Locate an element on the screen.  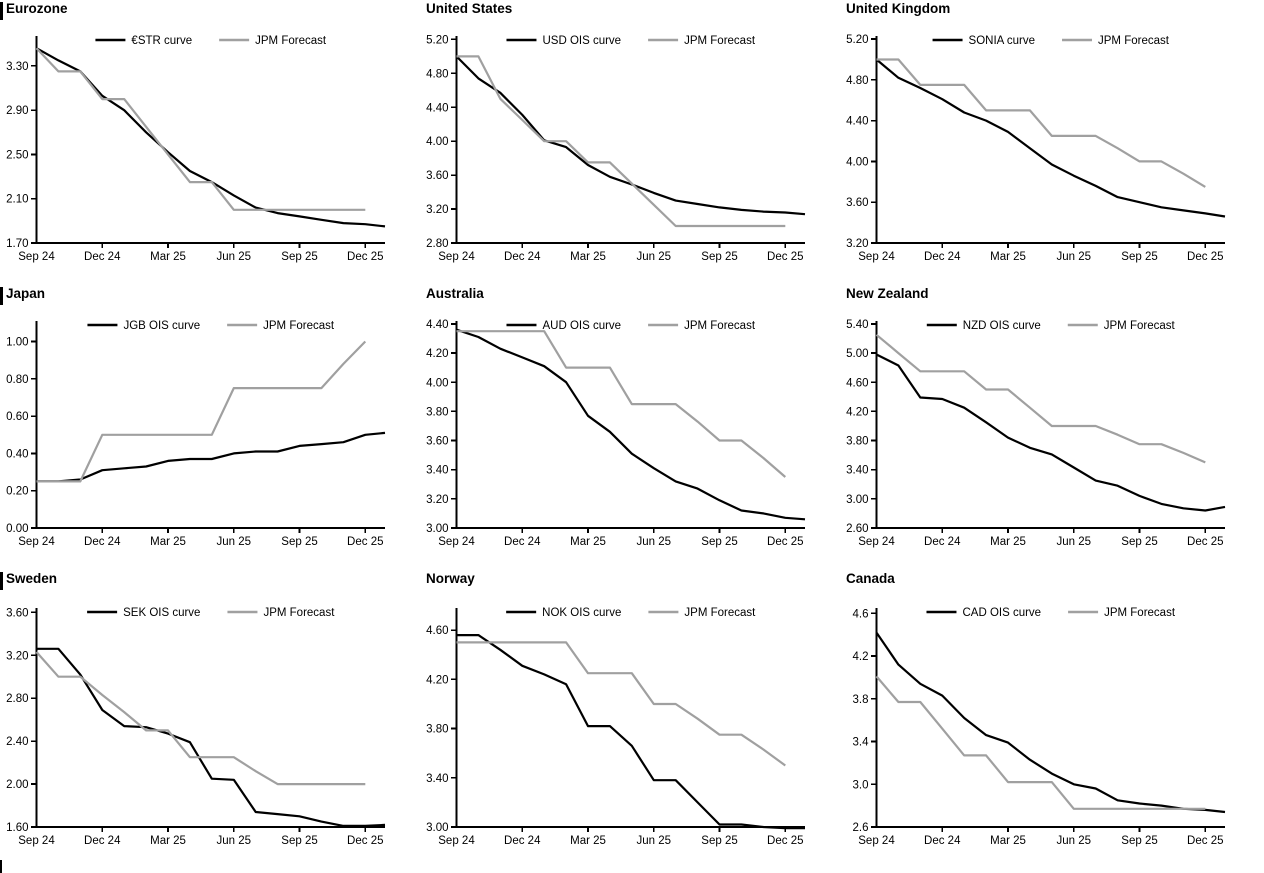
y-tick-label: 5.00 is located at coordinates (857, 354).